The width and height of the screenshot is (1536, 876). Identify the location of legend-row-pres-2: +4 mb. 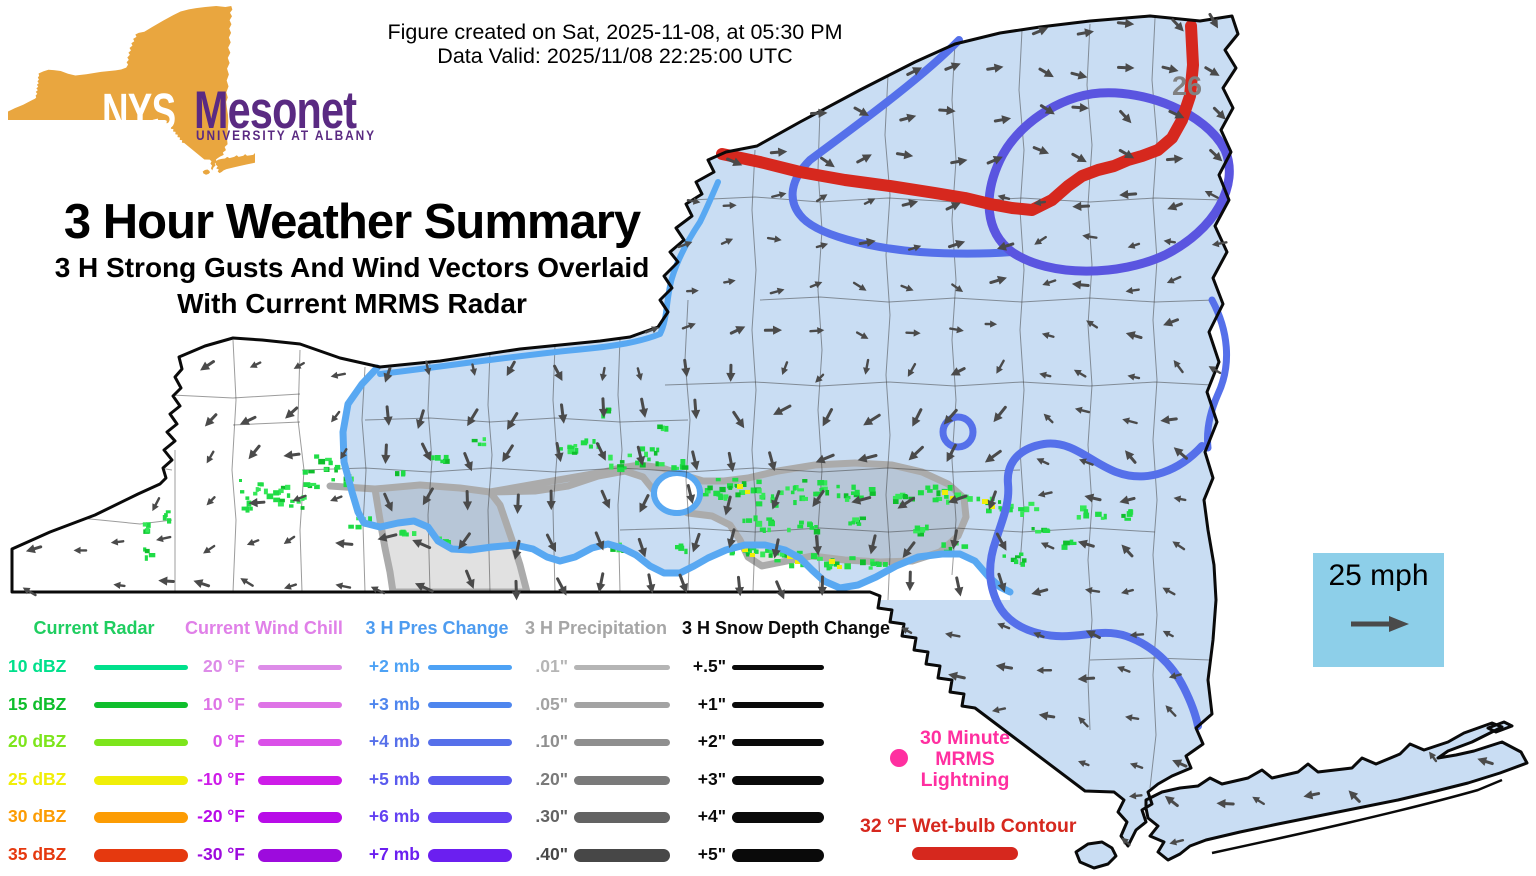
(437, 742).